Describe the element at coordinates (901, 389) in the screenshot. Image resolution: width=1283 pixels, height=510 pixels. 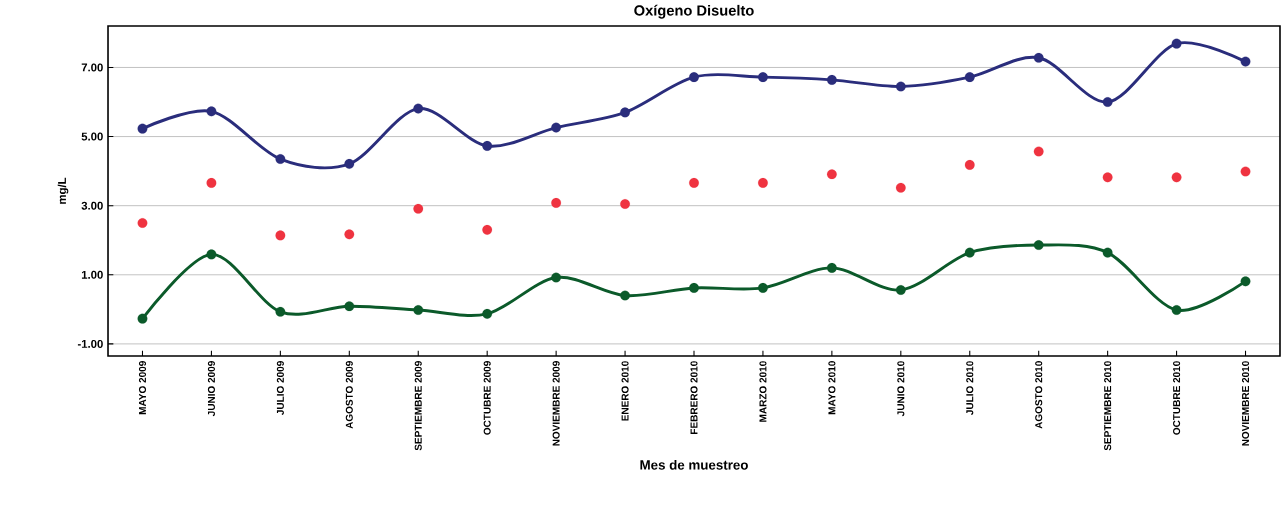
I see `x-tick-label: JUNIO 2010` at that location.